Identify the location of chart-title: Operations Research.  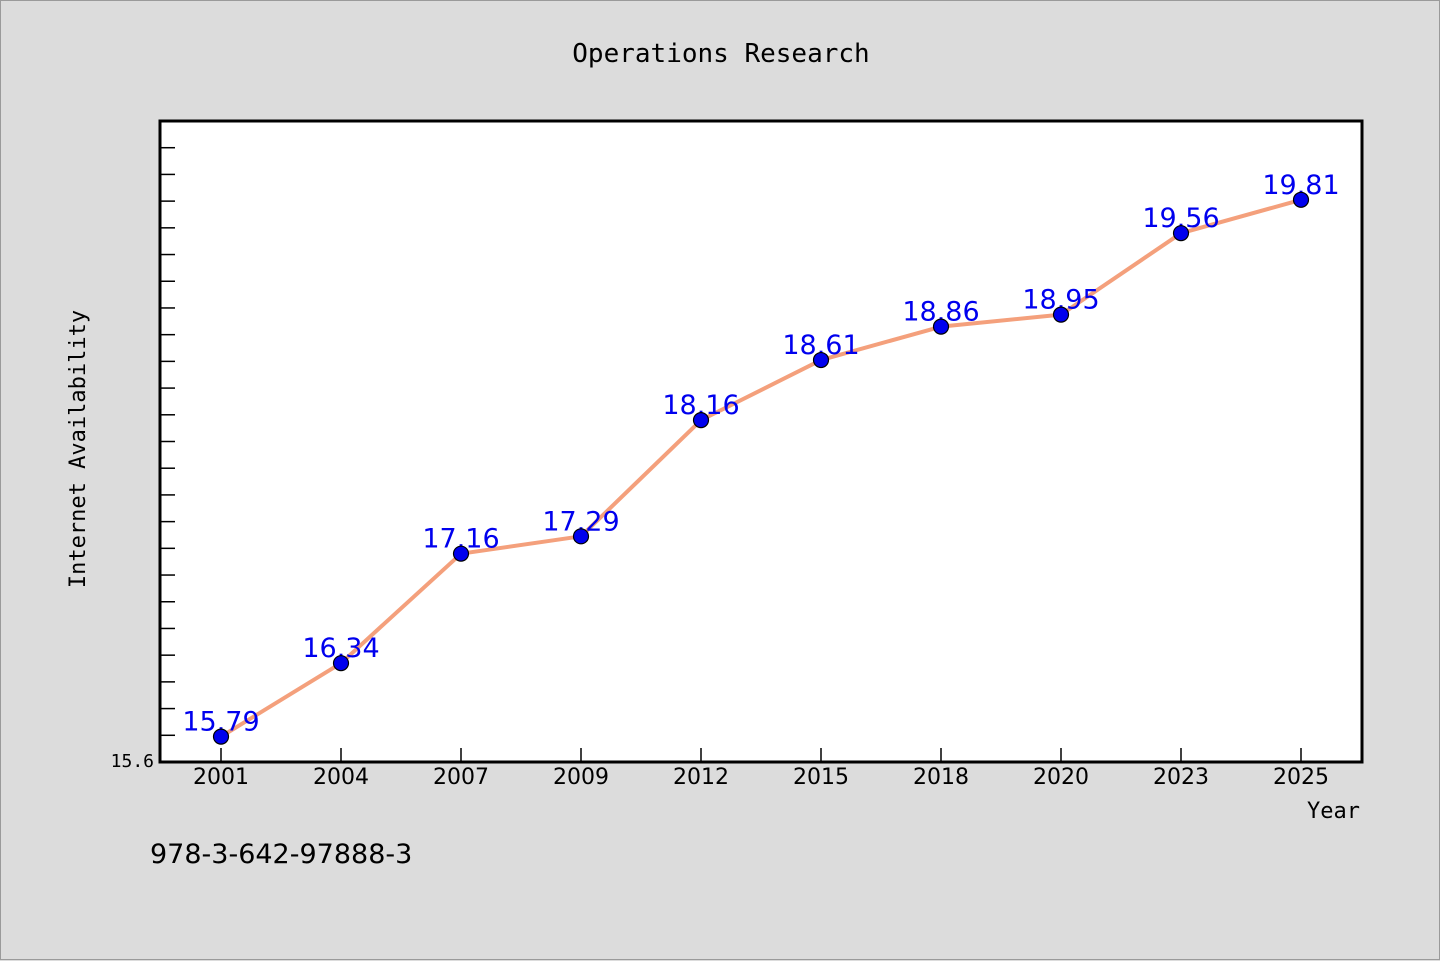
(720, 54).